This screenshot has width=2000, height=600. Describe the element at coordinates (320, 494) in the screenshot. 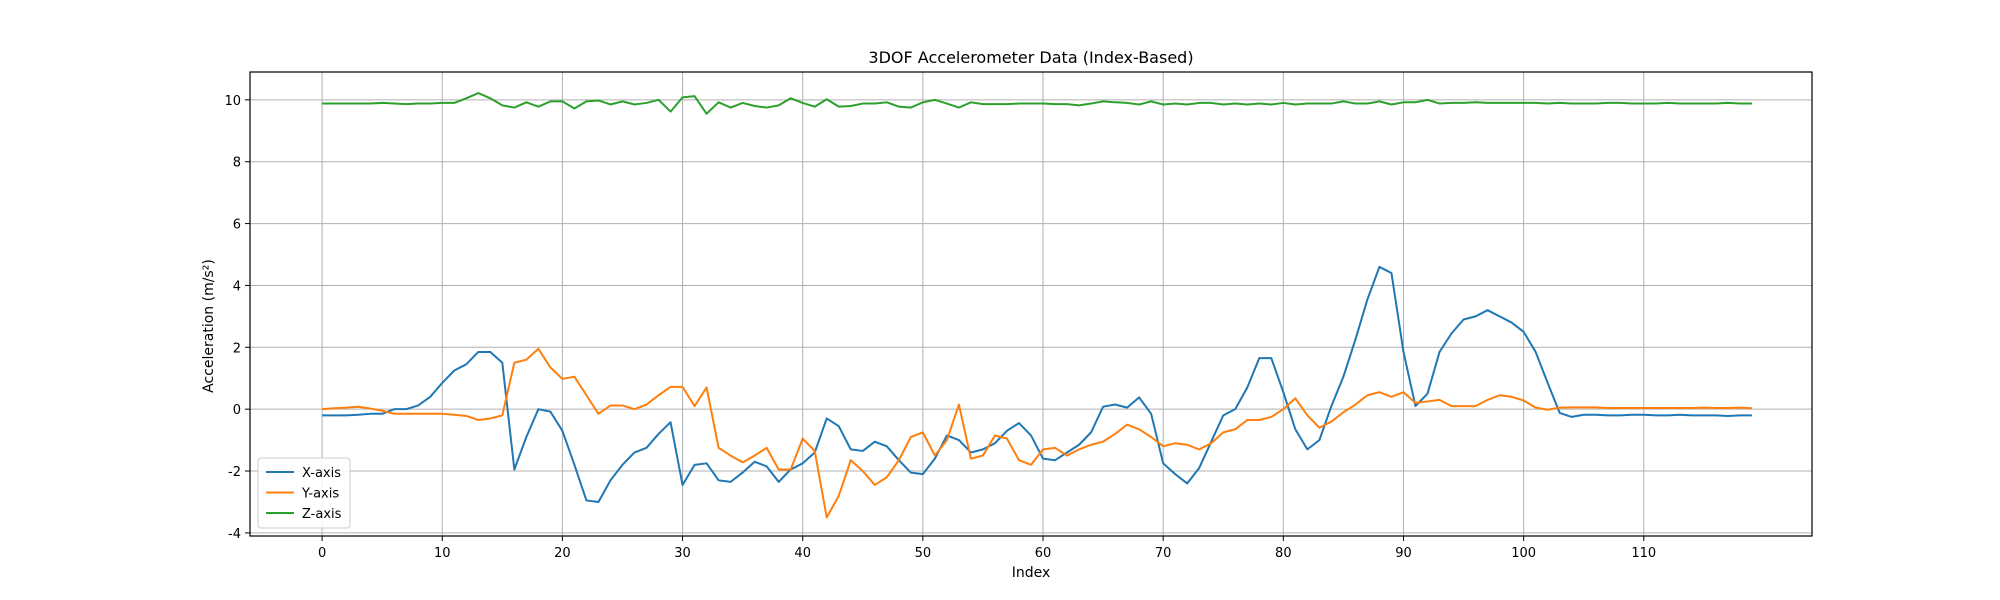

I see `legend-label-y-axis: Y-axis` at that location.